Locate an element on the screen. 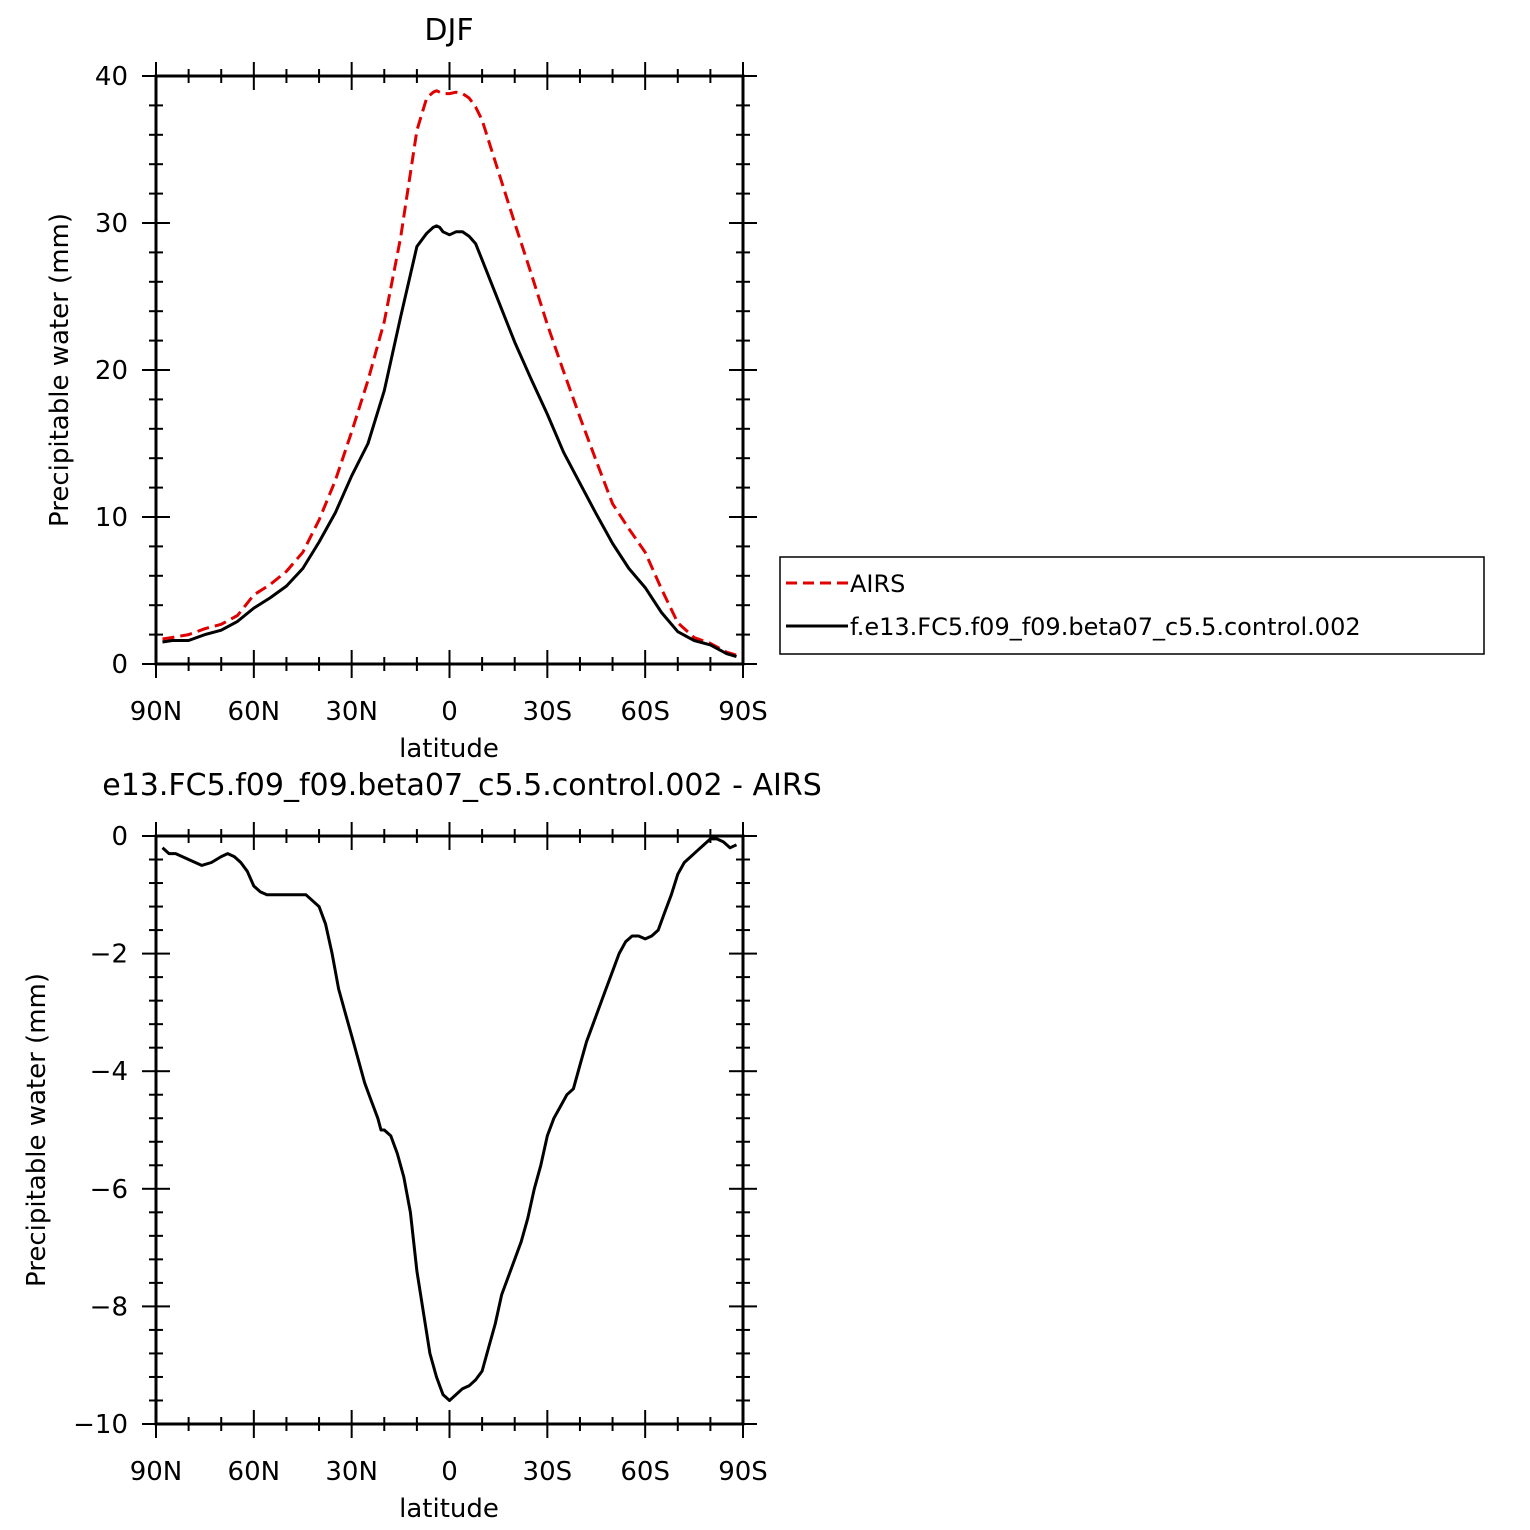 This screenshot has height=1530, width=1530. top-chart-title: DJF is located at coordinates (448, 30).